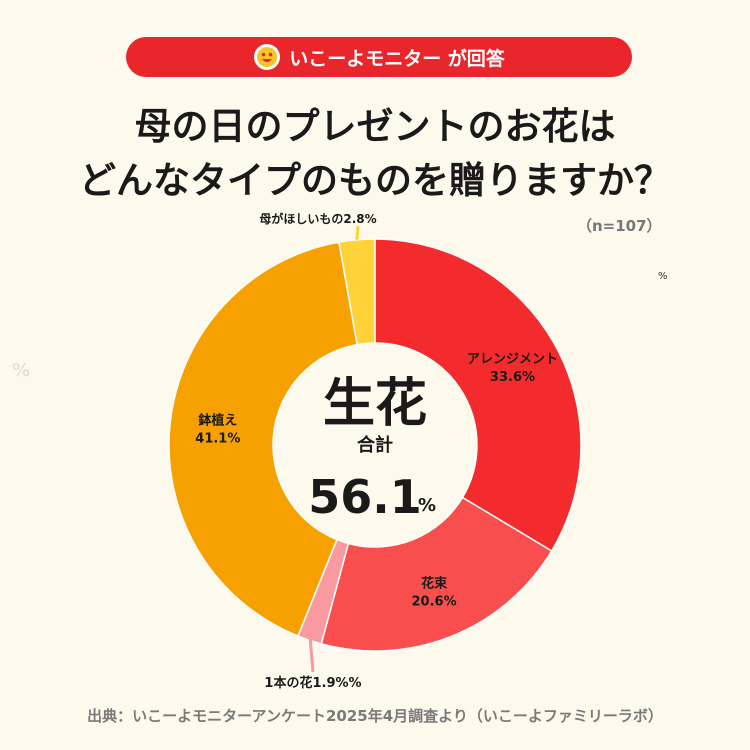  What do you see at coordinates (217, 439) in the screenshot?
I see `label-potted-plant-value: 41.1%` at bounding box center [217, 439].